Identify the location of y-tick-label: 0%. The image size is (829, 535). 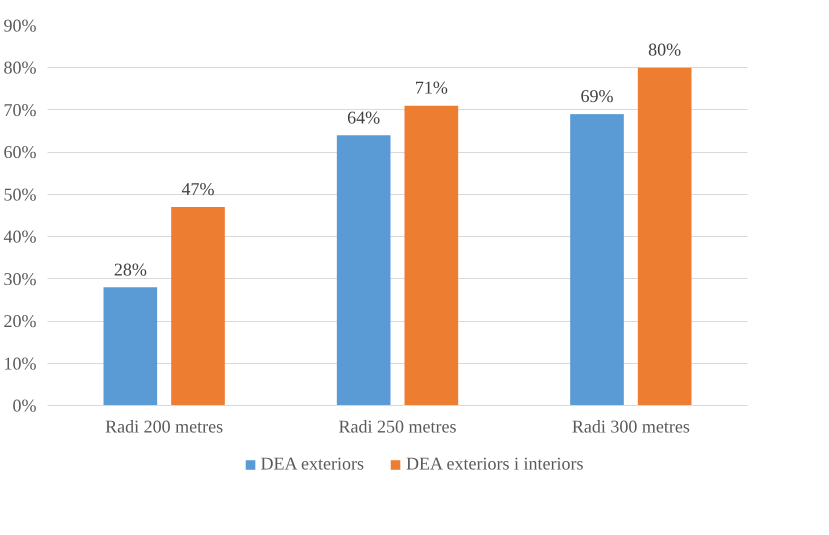
(24, 406).